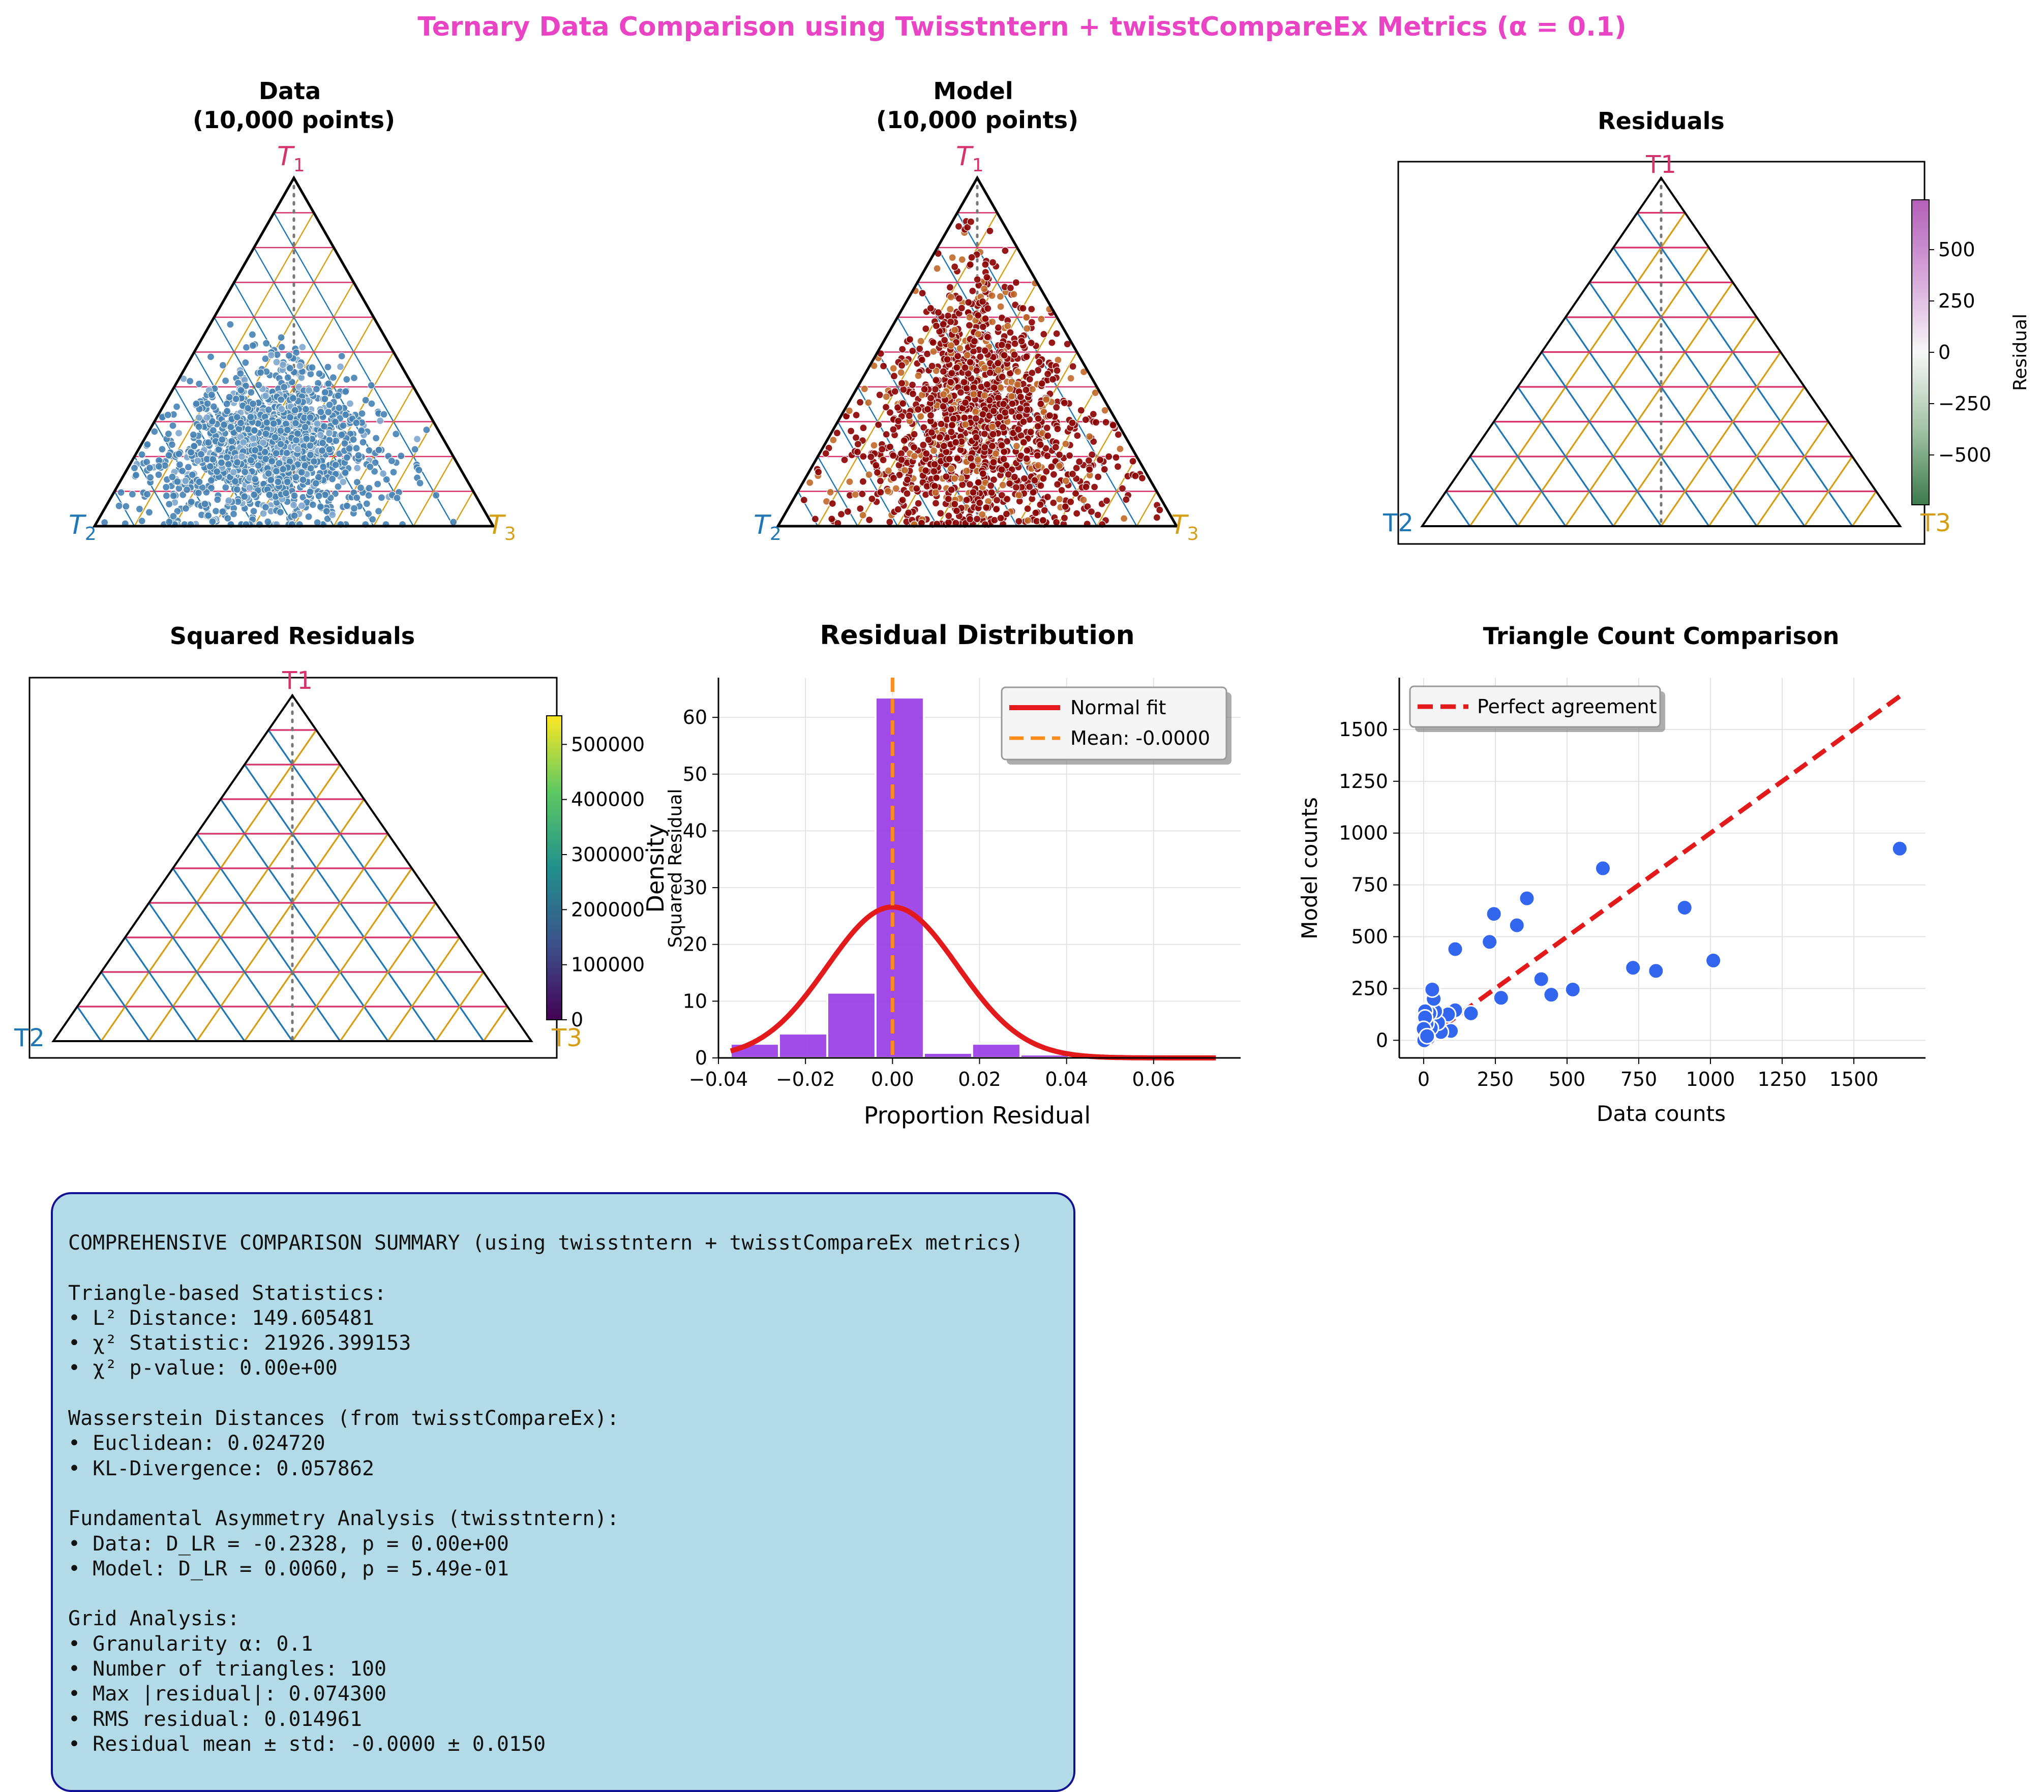  Describe the element at coordinates (1118, 707) in the screenshot. I see `legend-normal-fit: Normal fit` at that location.